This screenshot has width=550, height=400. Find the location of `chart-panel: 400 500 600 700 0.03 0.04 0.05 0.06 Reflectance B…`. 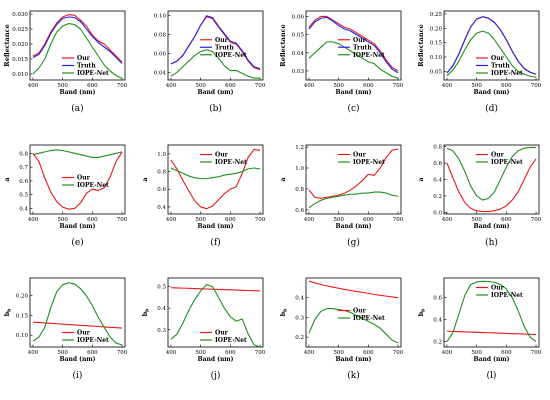

chart-panel: 400 500 600 700 0.03 0.04 0.05 0.06 Reflectance B… is located at coordinates (341, 62).